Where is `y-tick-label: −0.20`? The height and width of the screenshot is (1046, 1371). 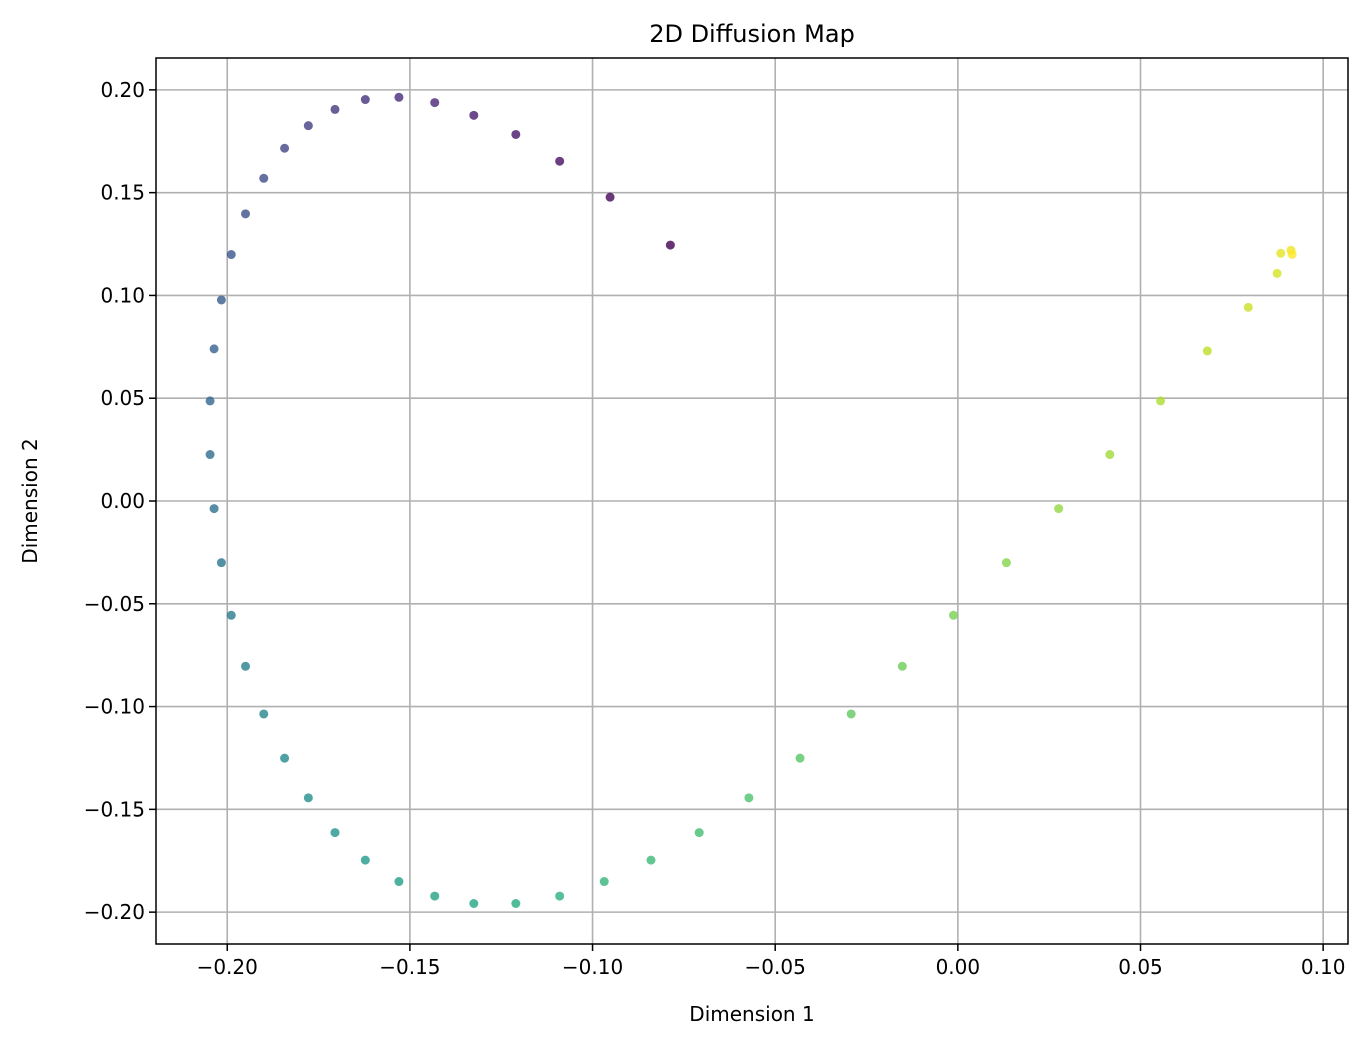
y-tick-label: −0.20 is located at coordinates (114, 912).